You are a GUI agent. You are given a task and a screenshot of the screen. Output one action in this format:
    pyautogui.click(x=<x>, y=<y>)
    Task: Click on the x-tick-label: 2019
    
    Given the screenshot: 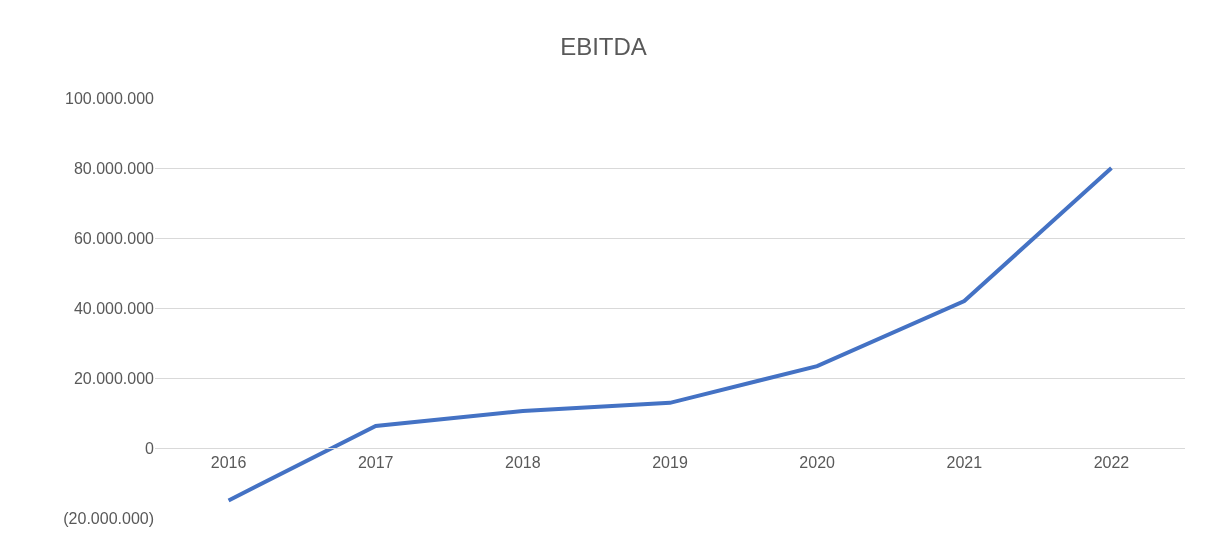 What is the action you would take?
    pyautogui.click(x=670, y=463)
    